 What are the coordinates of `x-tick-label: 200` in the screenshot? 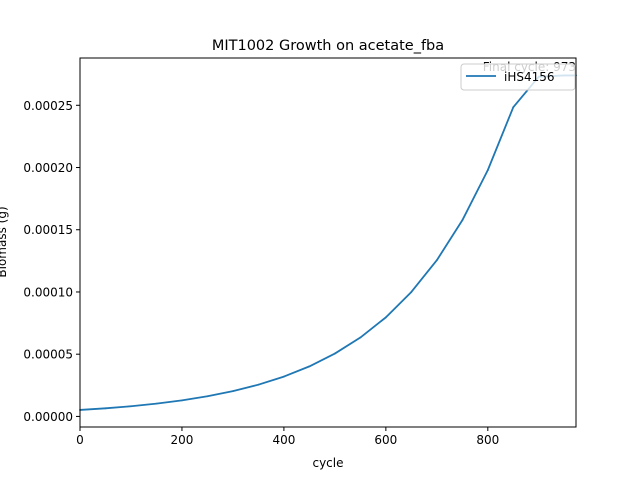 It's located at (181, 440).